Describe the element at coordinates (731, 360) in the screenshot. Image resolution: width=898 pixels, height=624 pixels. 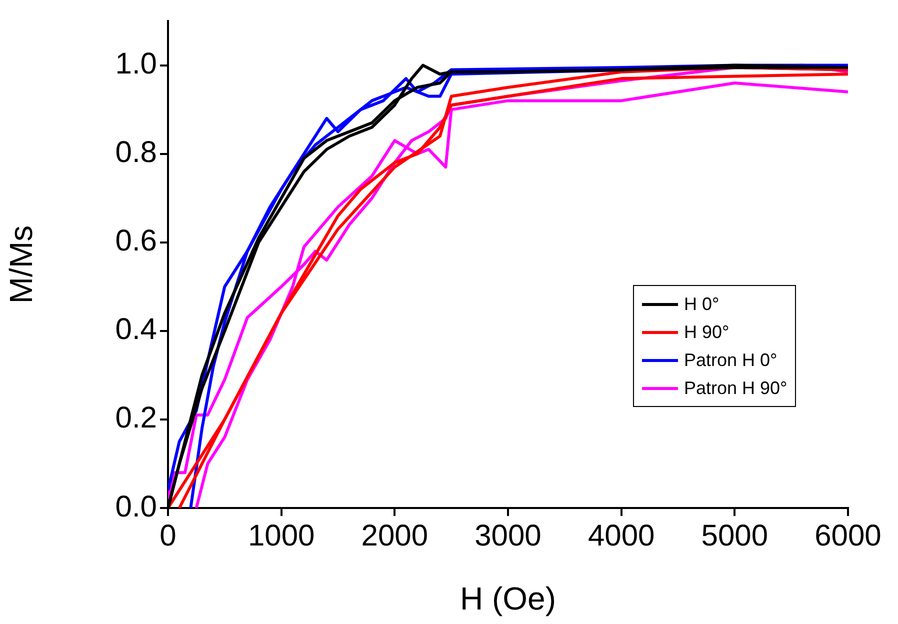
I see `legend-label: Patron H 0°` at that location.